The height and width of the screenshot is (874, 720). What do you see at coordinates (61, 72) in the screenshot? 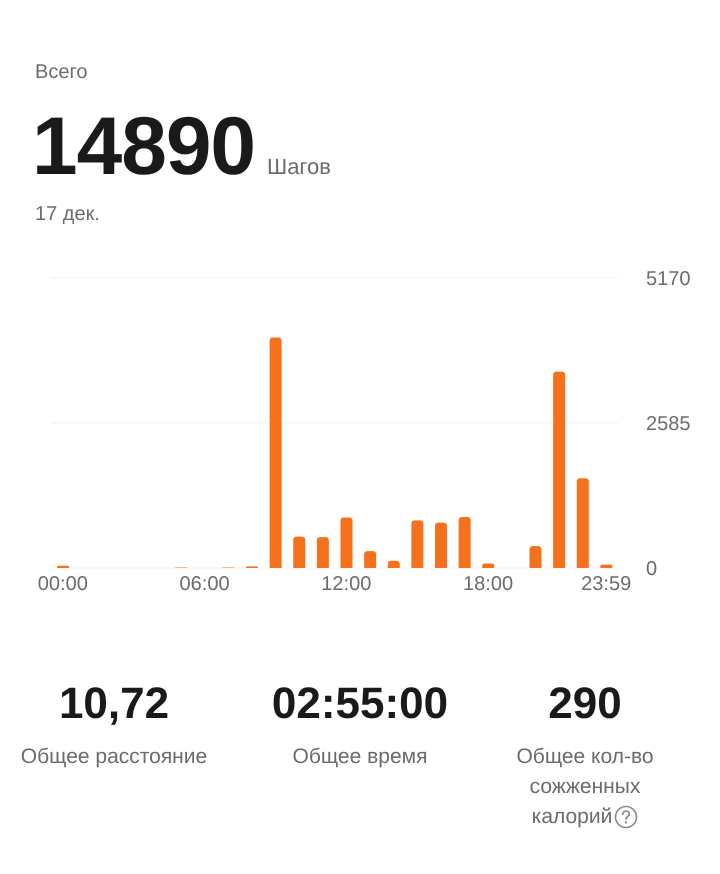
I see `chart-subtitle: Всего` at bounding box center [61, 72].